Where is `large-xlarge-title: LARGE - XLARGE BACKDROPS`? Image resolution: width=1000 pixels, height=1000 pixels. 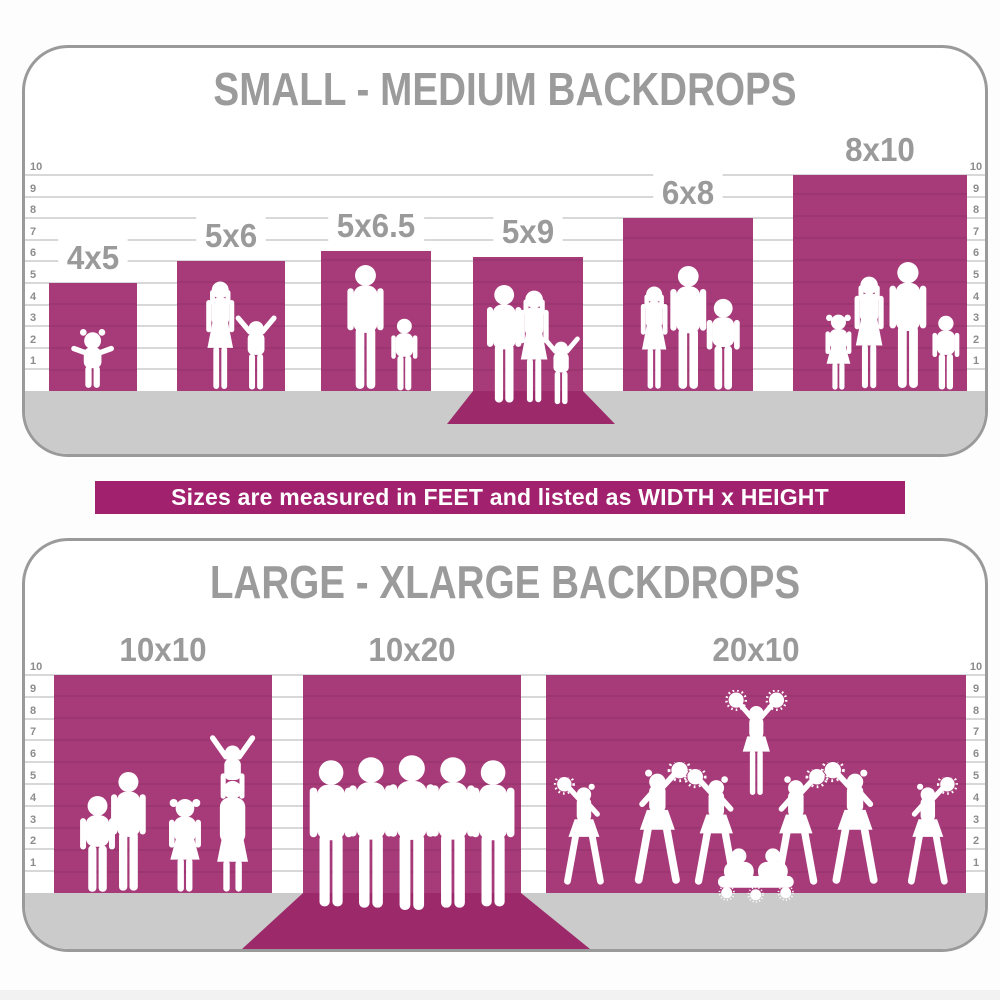
large-xlarge-title: LARGE - XLARGE BACKDROPS is located at coordinates (505, 582).